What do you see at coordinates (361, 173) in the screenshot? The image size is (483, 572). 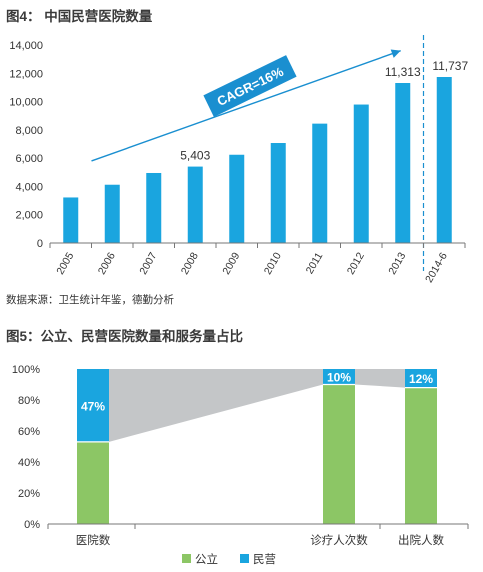 I see `bar-2012` at bounding box center [361, 173].